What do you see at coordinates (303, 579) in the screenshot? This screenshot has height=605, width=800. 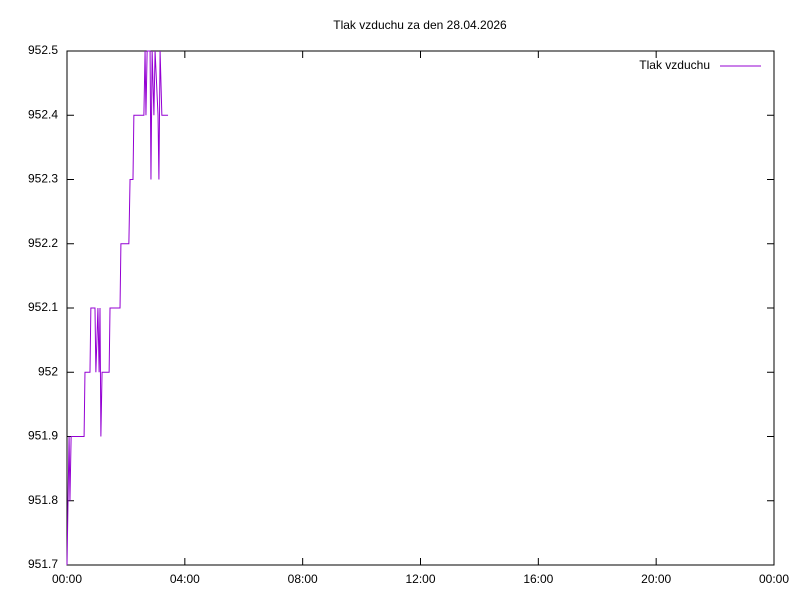 I see `x-tick-label: 08:00` at bounding box center [303, 579].